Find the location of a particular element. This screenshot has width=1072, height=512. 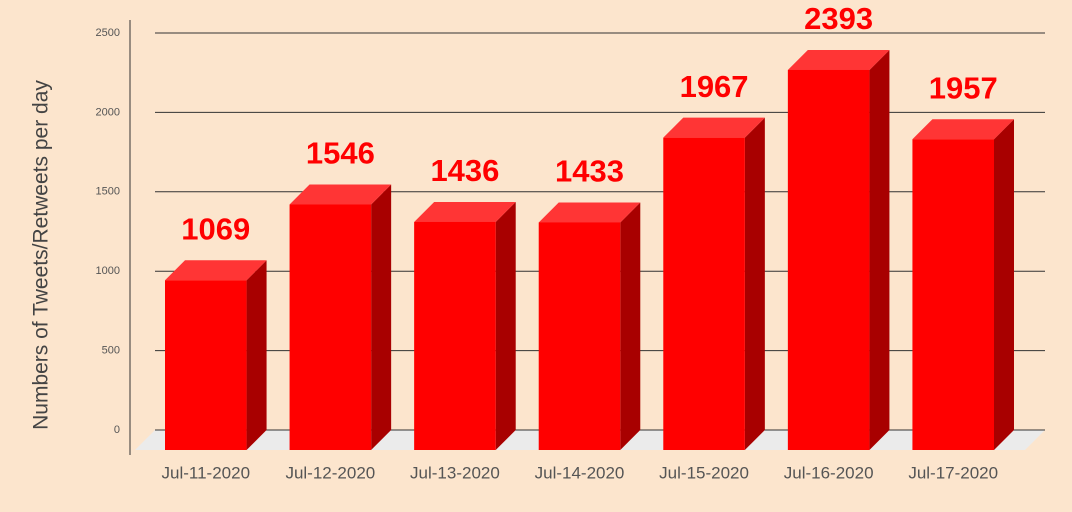

y-tick-label: 1000 is located at coordinates (108, 271).